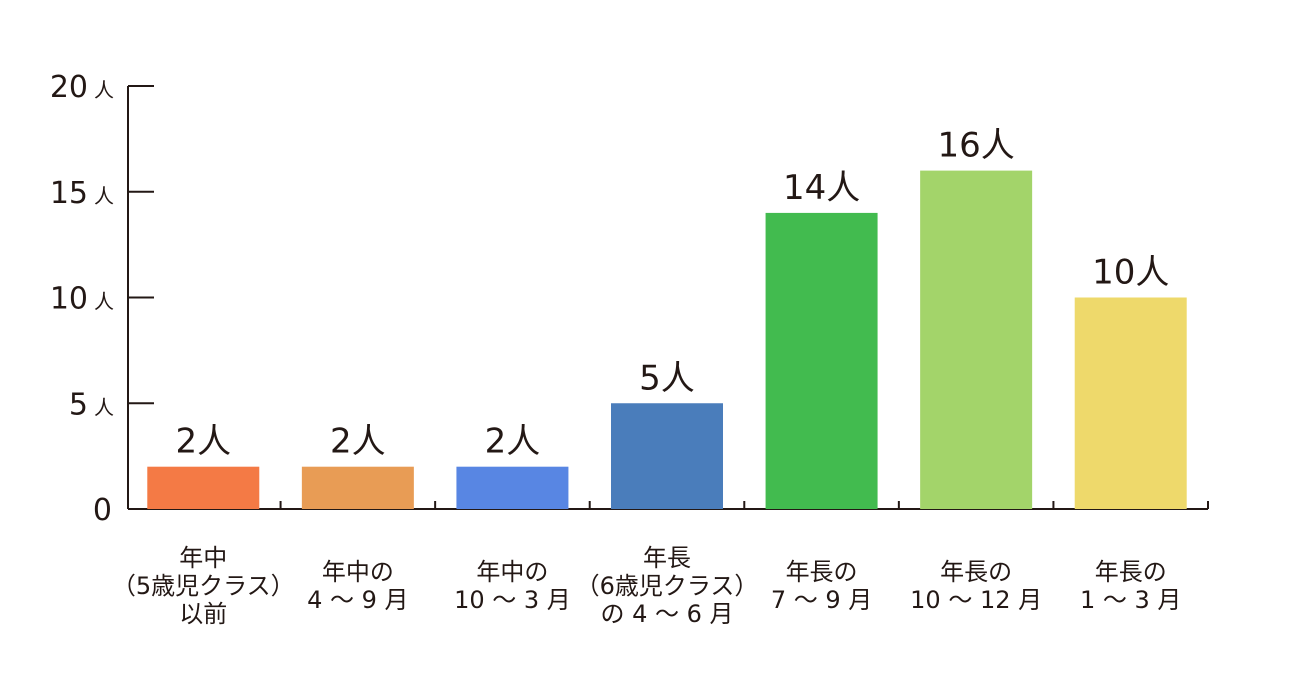  I want to click on category-label: 年長の 7 〜 9 月, so click(821, 586).